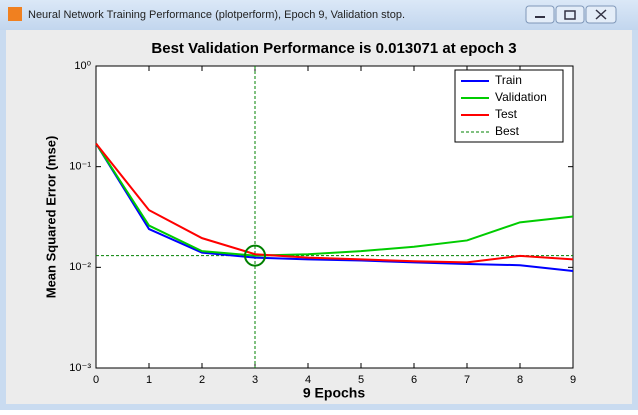 This screenshot has width=638, height=415. Describe the element at coordinates (507, 131) in the screenshot. I see `legend-label: Best` at that location.